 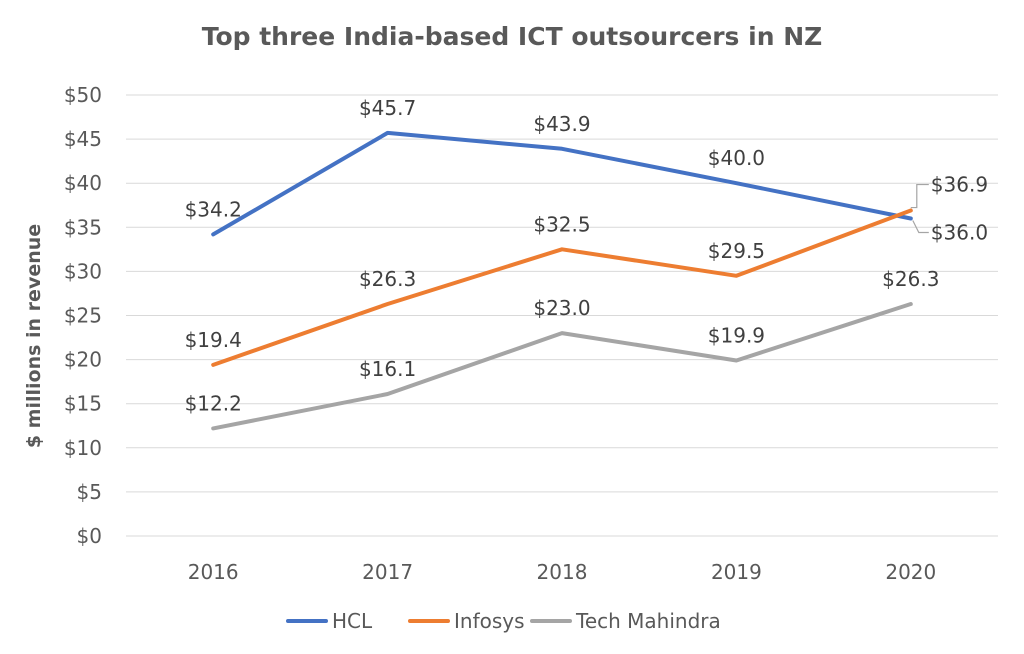 What do you see at coordinates (387, 369) in the screenshot?
I see `data-label-tech-mahindra: $16.1` at bounding box center [387, 369].